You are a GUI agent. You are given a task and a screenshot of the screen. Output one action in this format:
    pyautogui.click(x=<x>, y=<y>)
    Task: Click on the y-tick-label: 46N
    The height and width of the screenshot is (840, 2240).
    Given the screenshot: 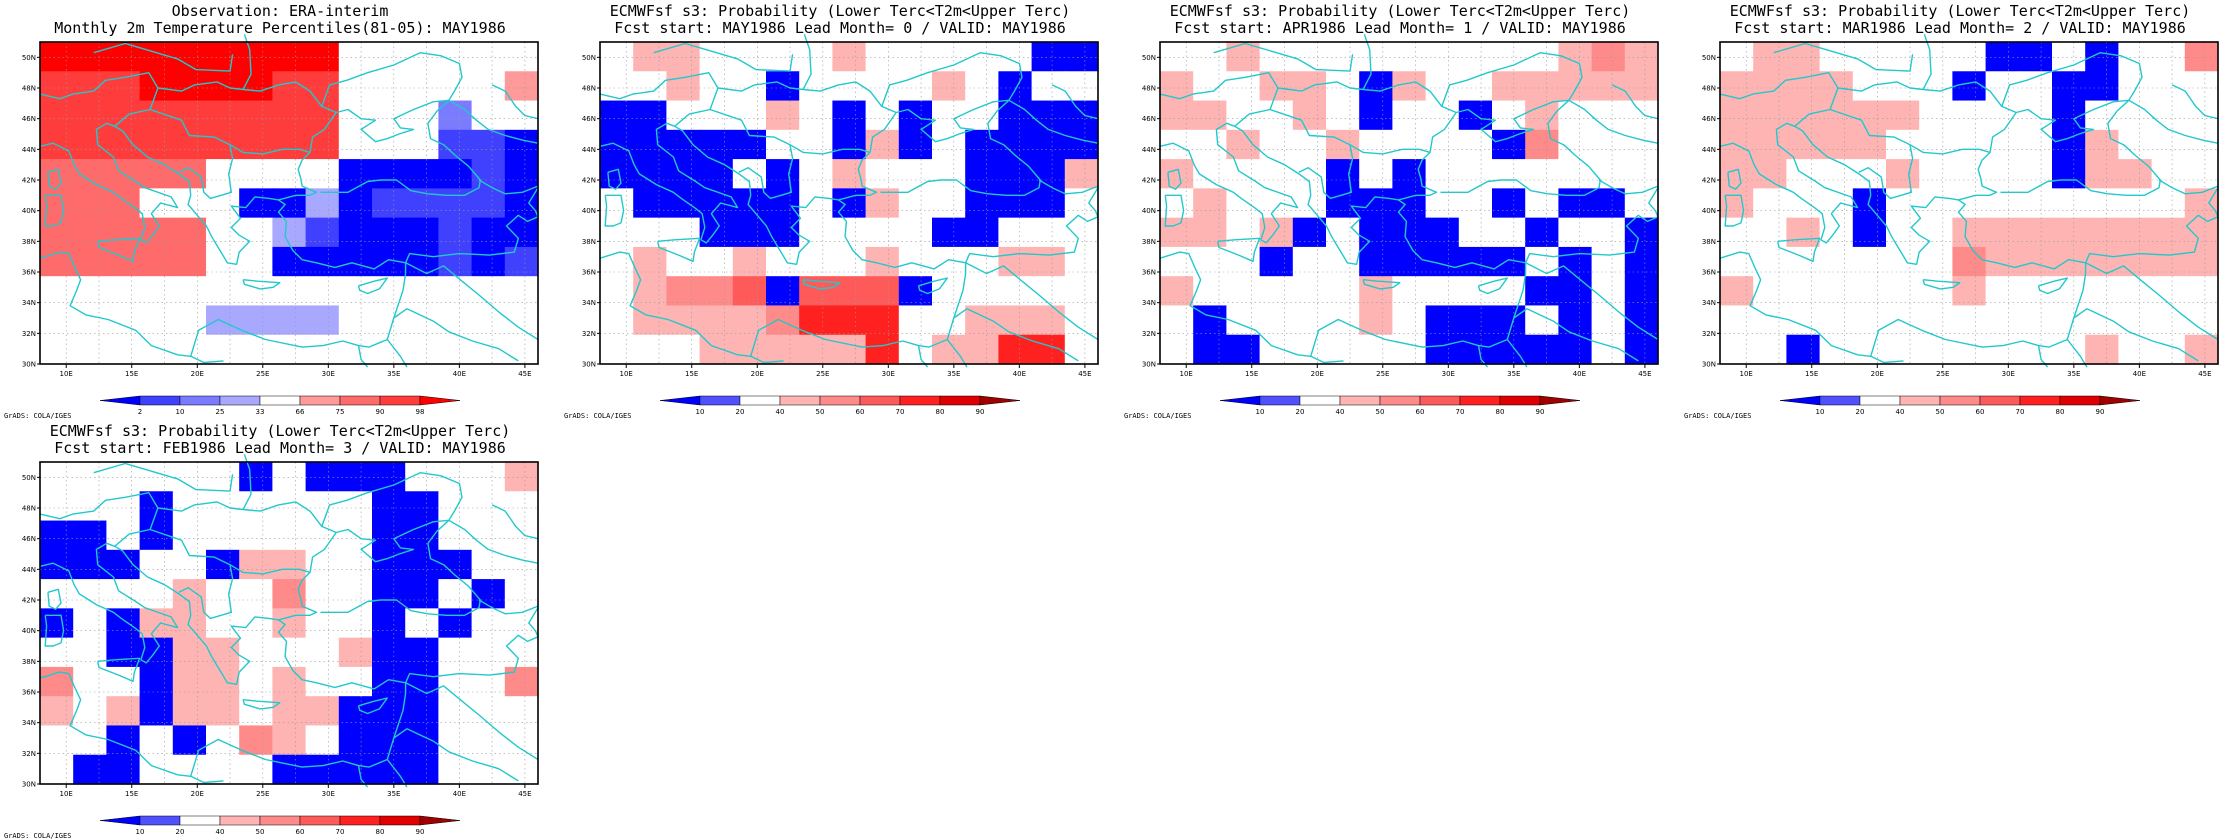 What is the action you would take?
    pyautogui.click(x=29, y=119)
    